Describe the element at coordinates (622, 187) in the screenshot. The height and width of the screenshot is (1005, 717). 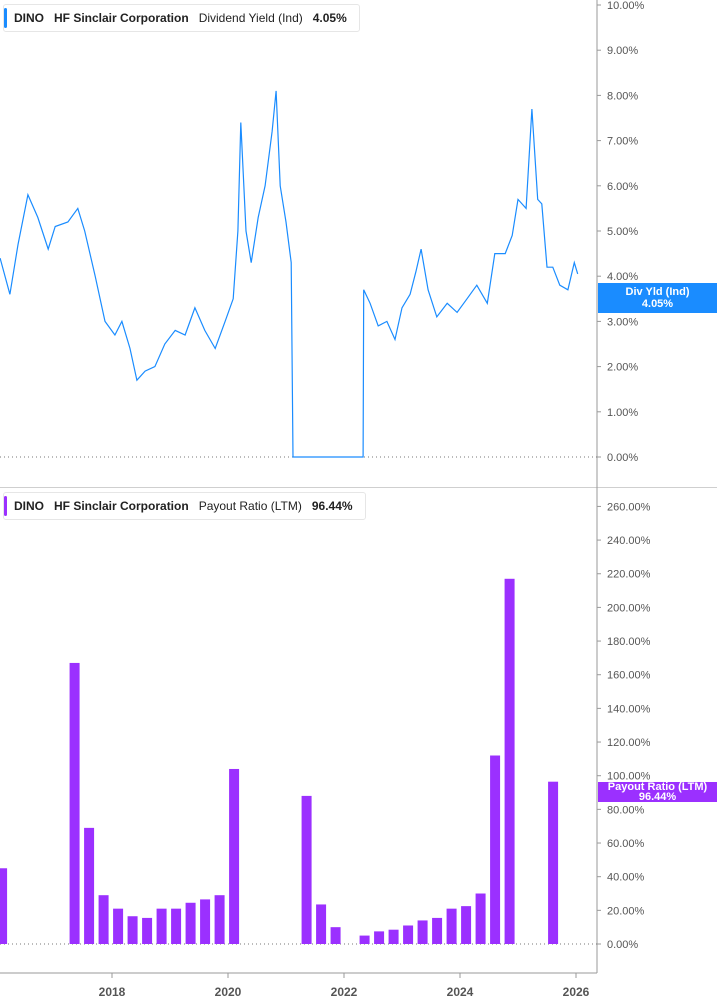
I see `yield-y-tick-label: 6.00%` at that location.